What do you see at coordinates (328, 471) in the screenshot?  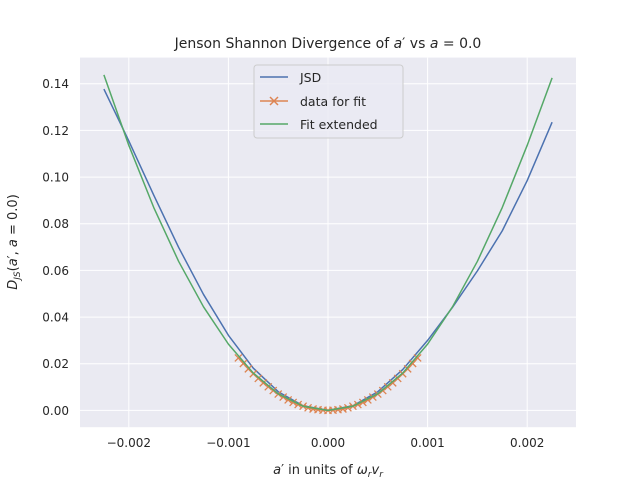 I see `x-axis-label: a′ in units of ωrvr` at bounding box center [328, 471].